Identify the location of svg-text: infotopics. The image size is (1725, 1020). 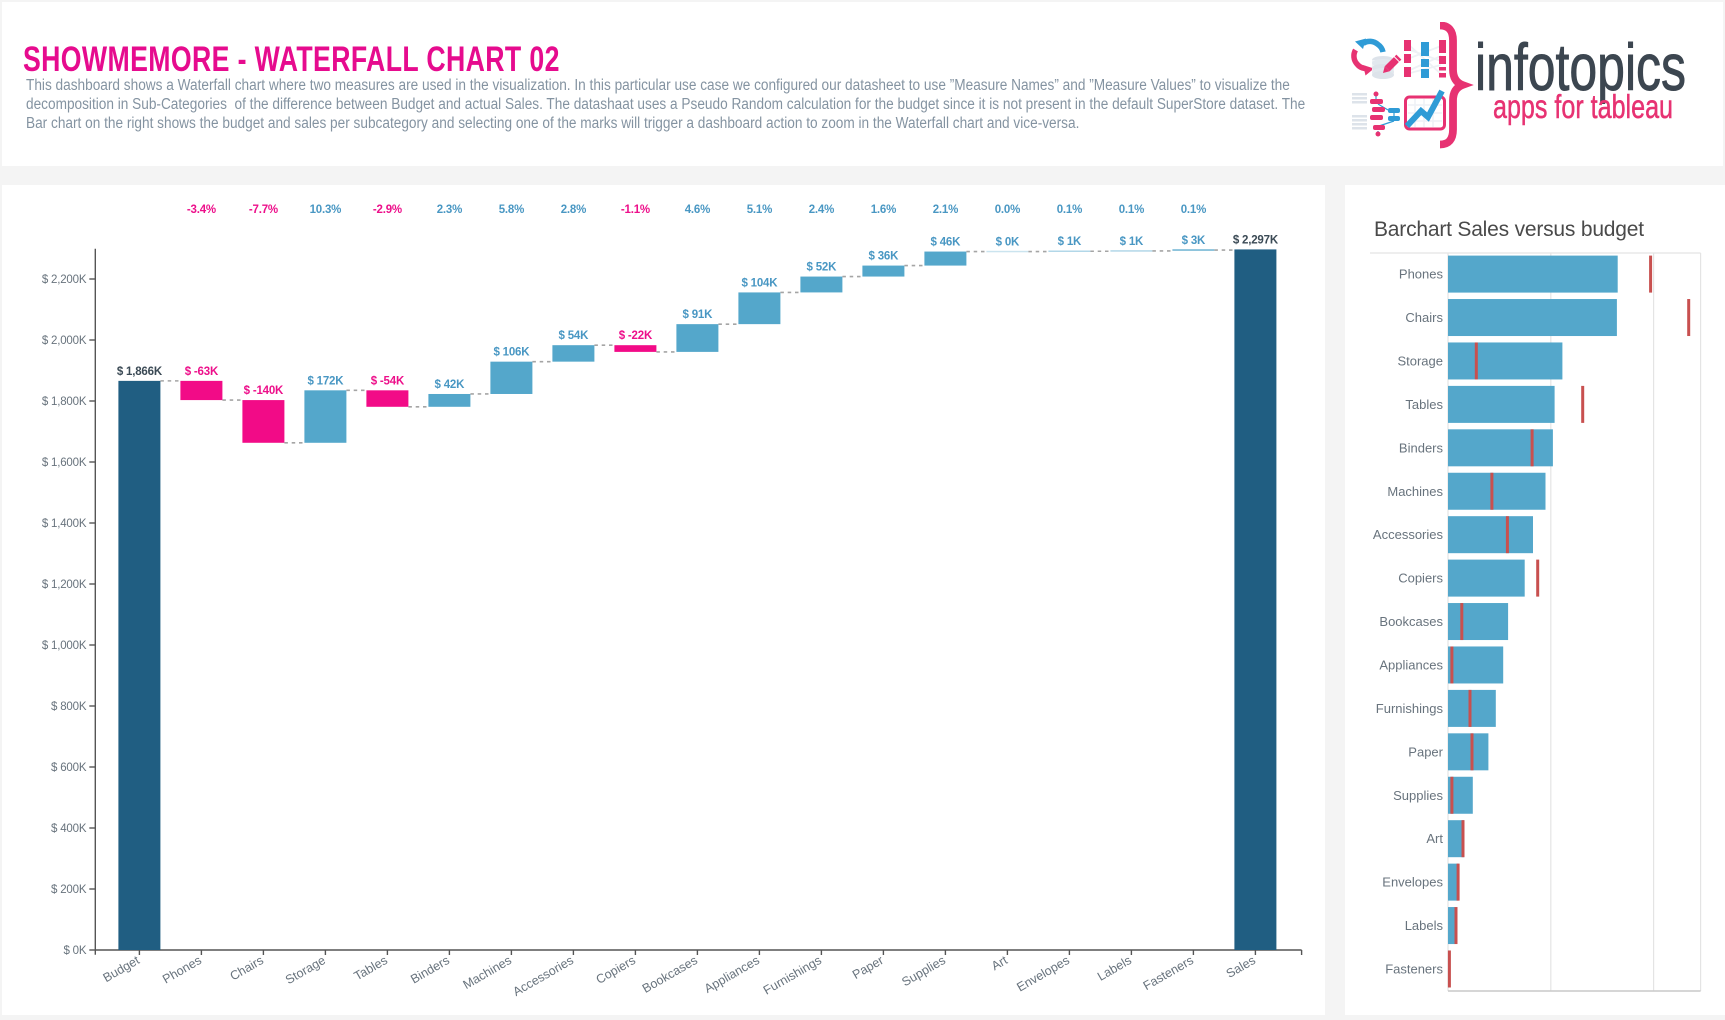
(1580, 67).